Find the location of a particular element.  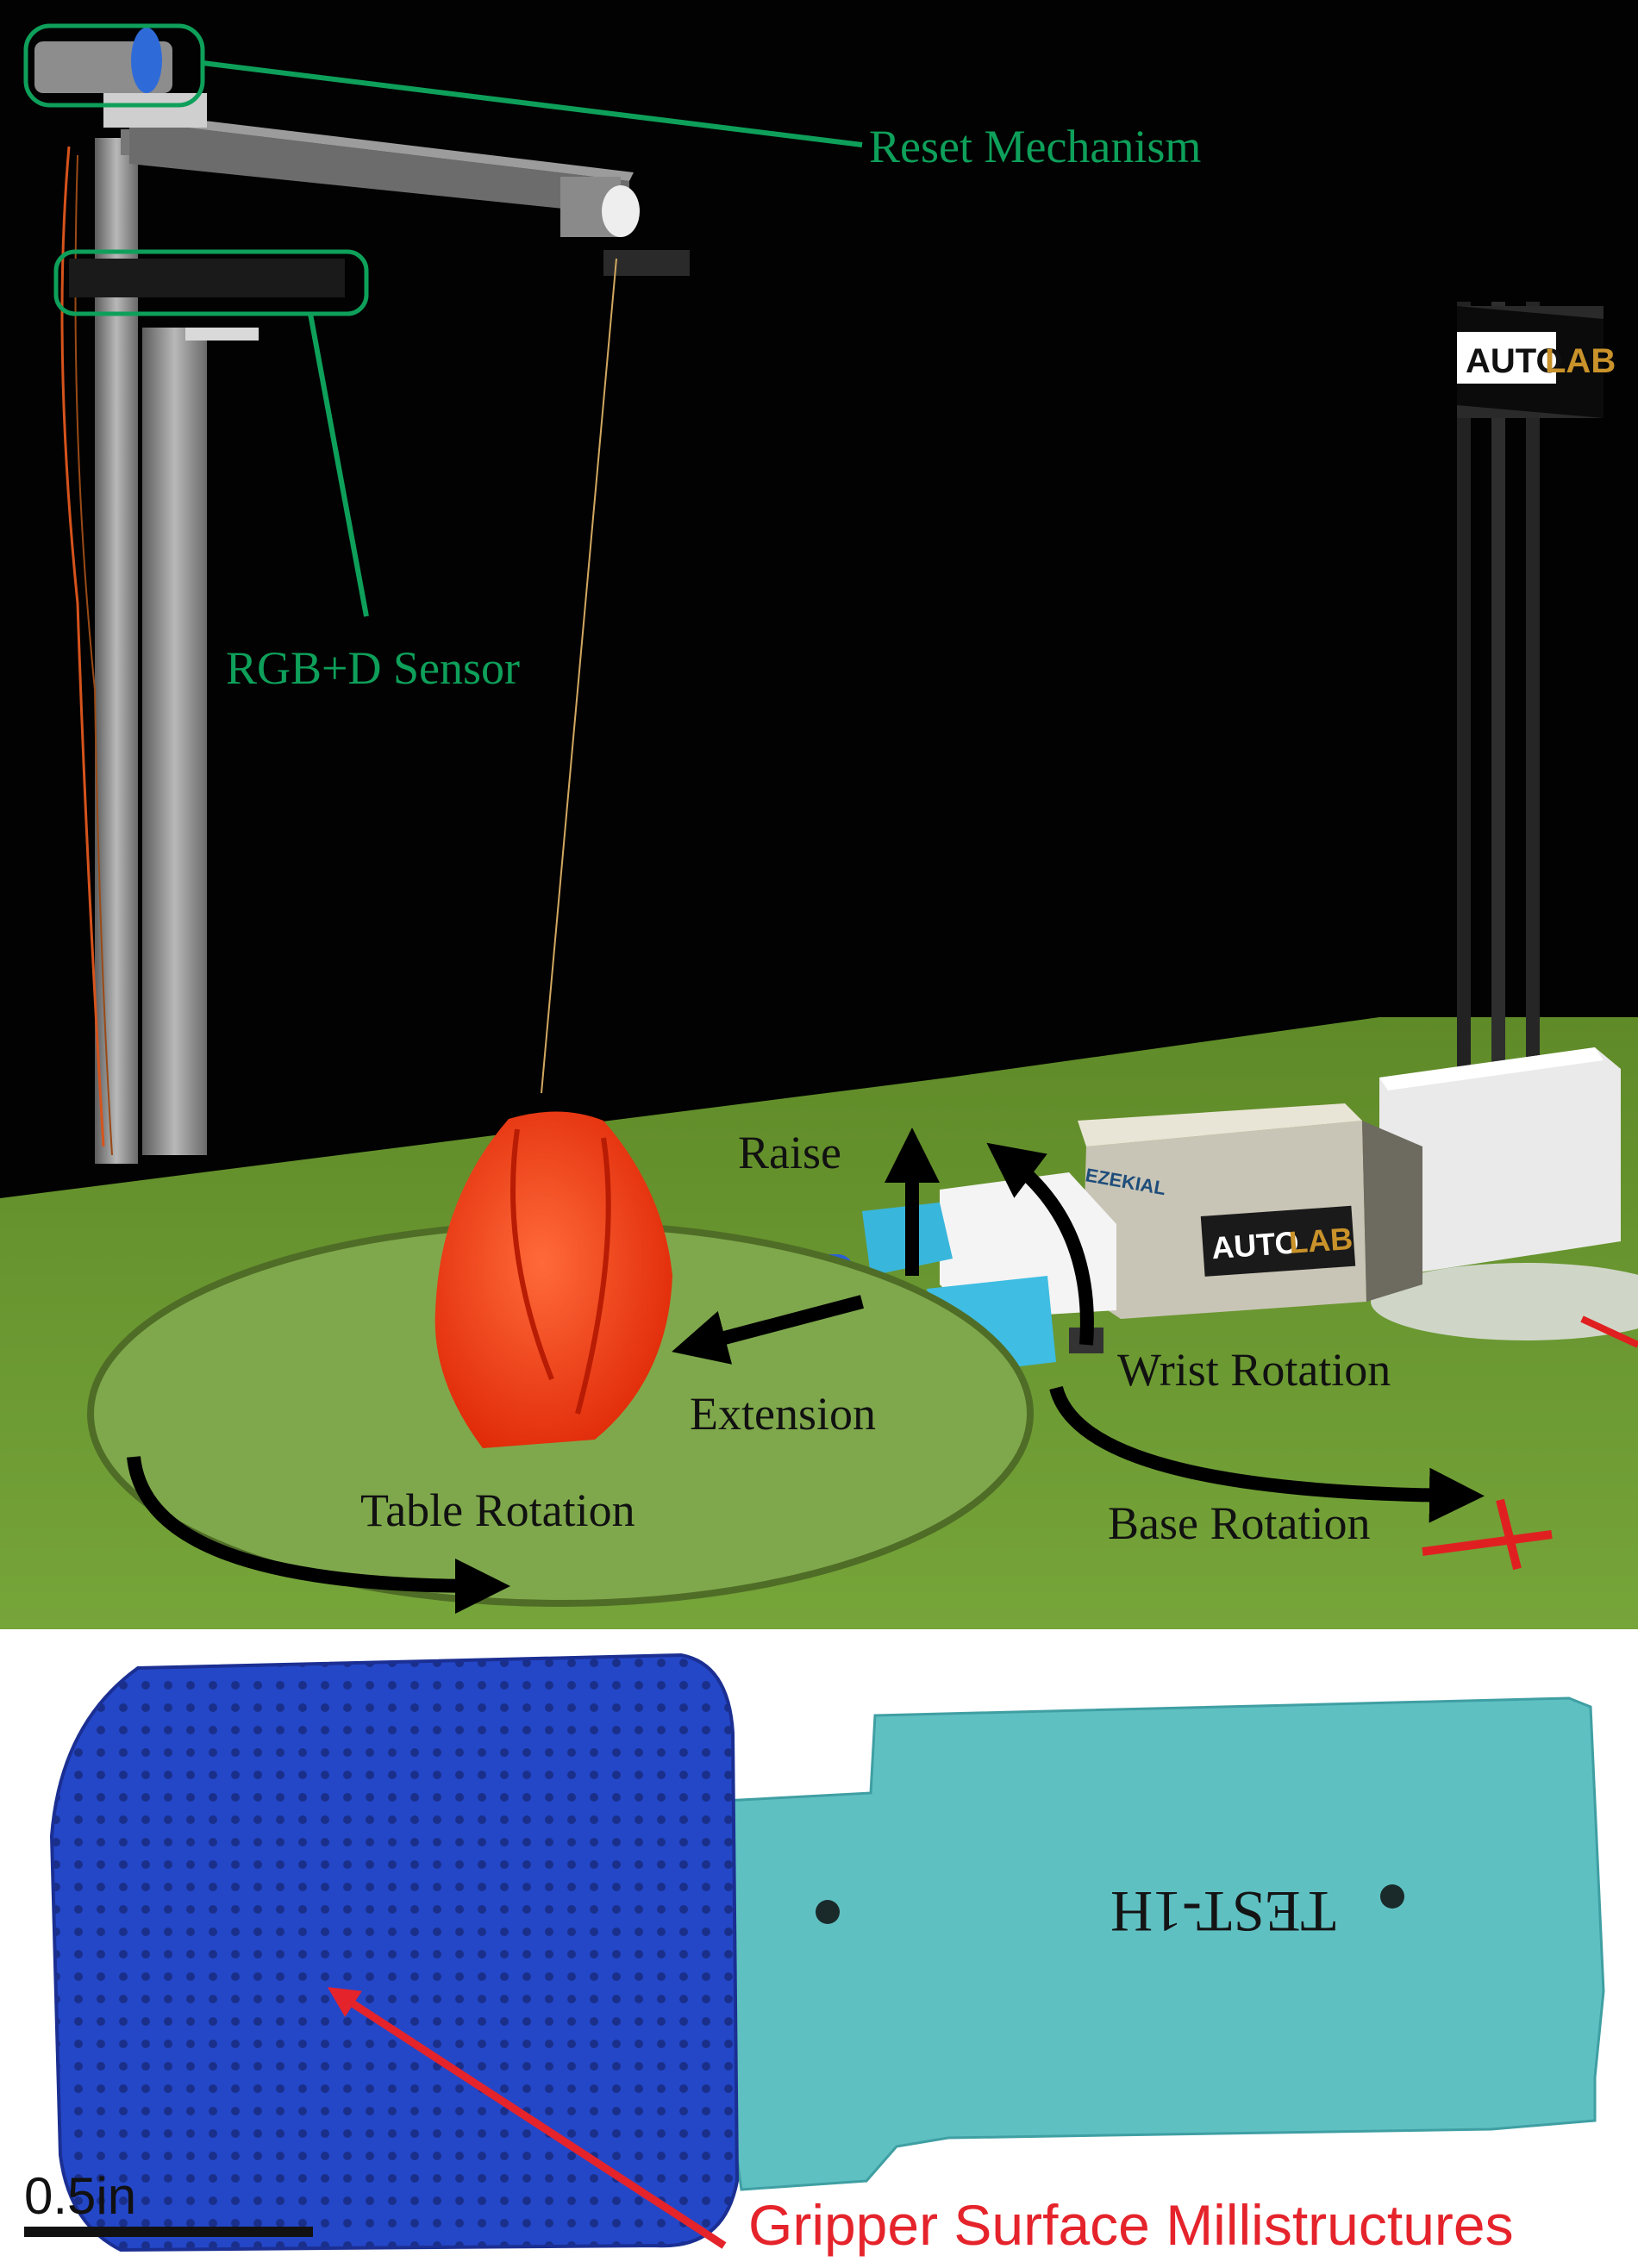

raise-label: Raise is located at coordinates (790, 1152).